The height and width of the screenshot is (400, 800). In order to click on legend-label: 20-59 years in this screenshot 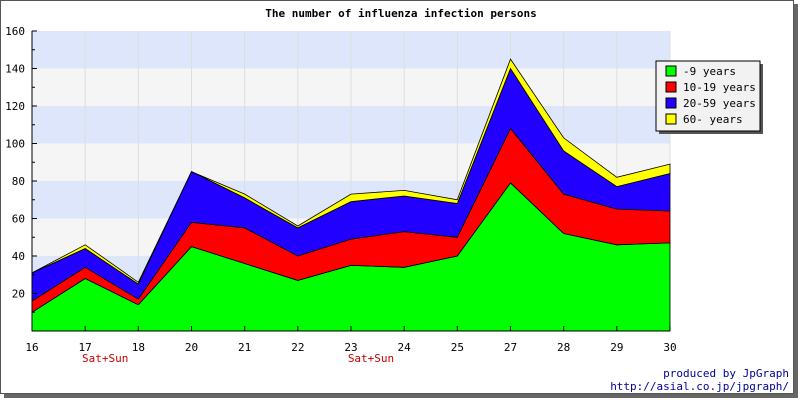, I will do `click(719, 103)`.